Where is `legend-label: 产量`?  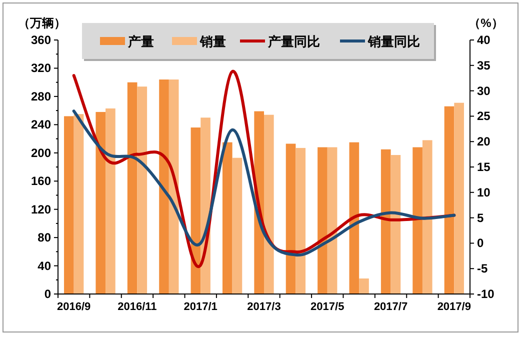
legend-label: 产量 is located at coordinates (140, 41).